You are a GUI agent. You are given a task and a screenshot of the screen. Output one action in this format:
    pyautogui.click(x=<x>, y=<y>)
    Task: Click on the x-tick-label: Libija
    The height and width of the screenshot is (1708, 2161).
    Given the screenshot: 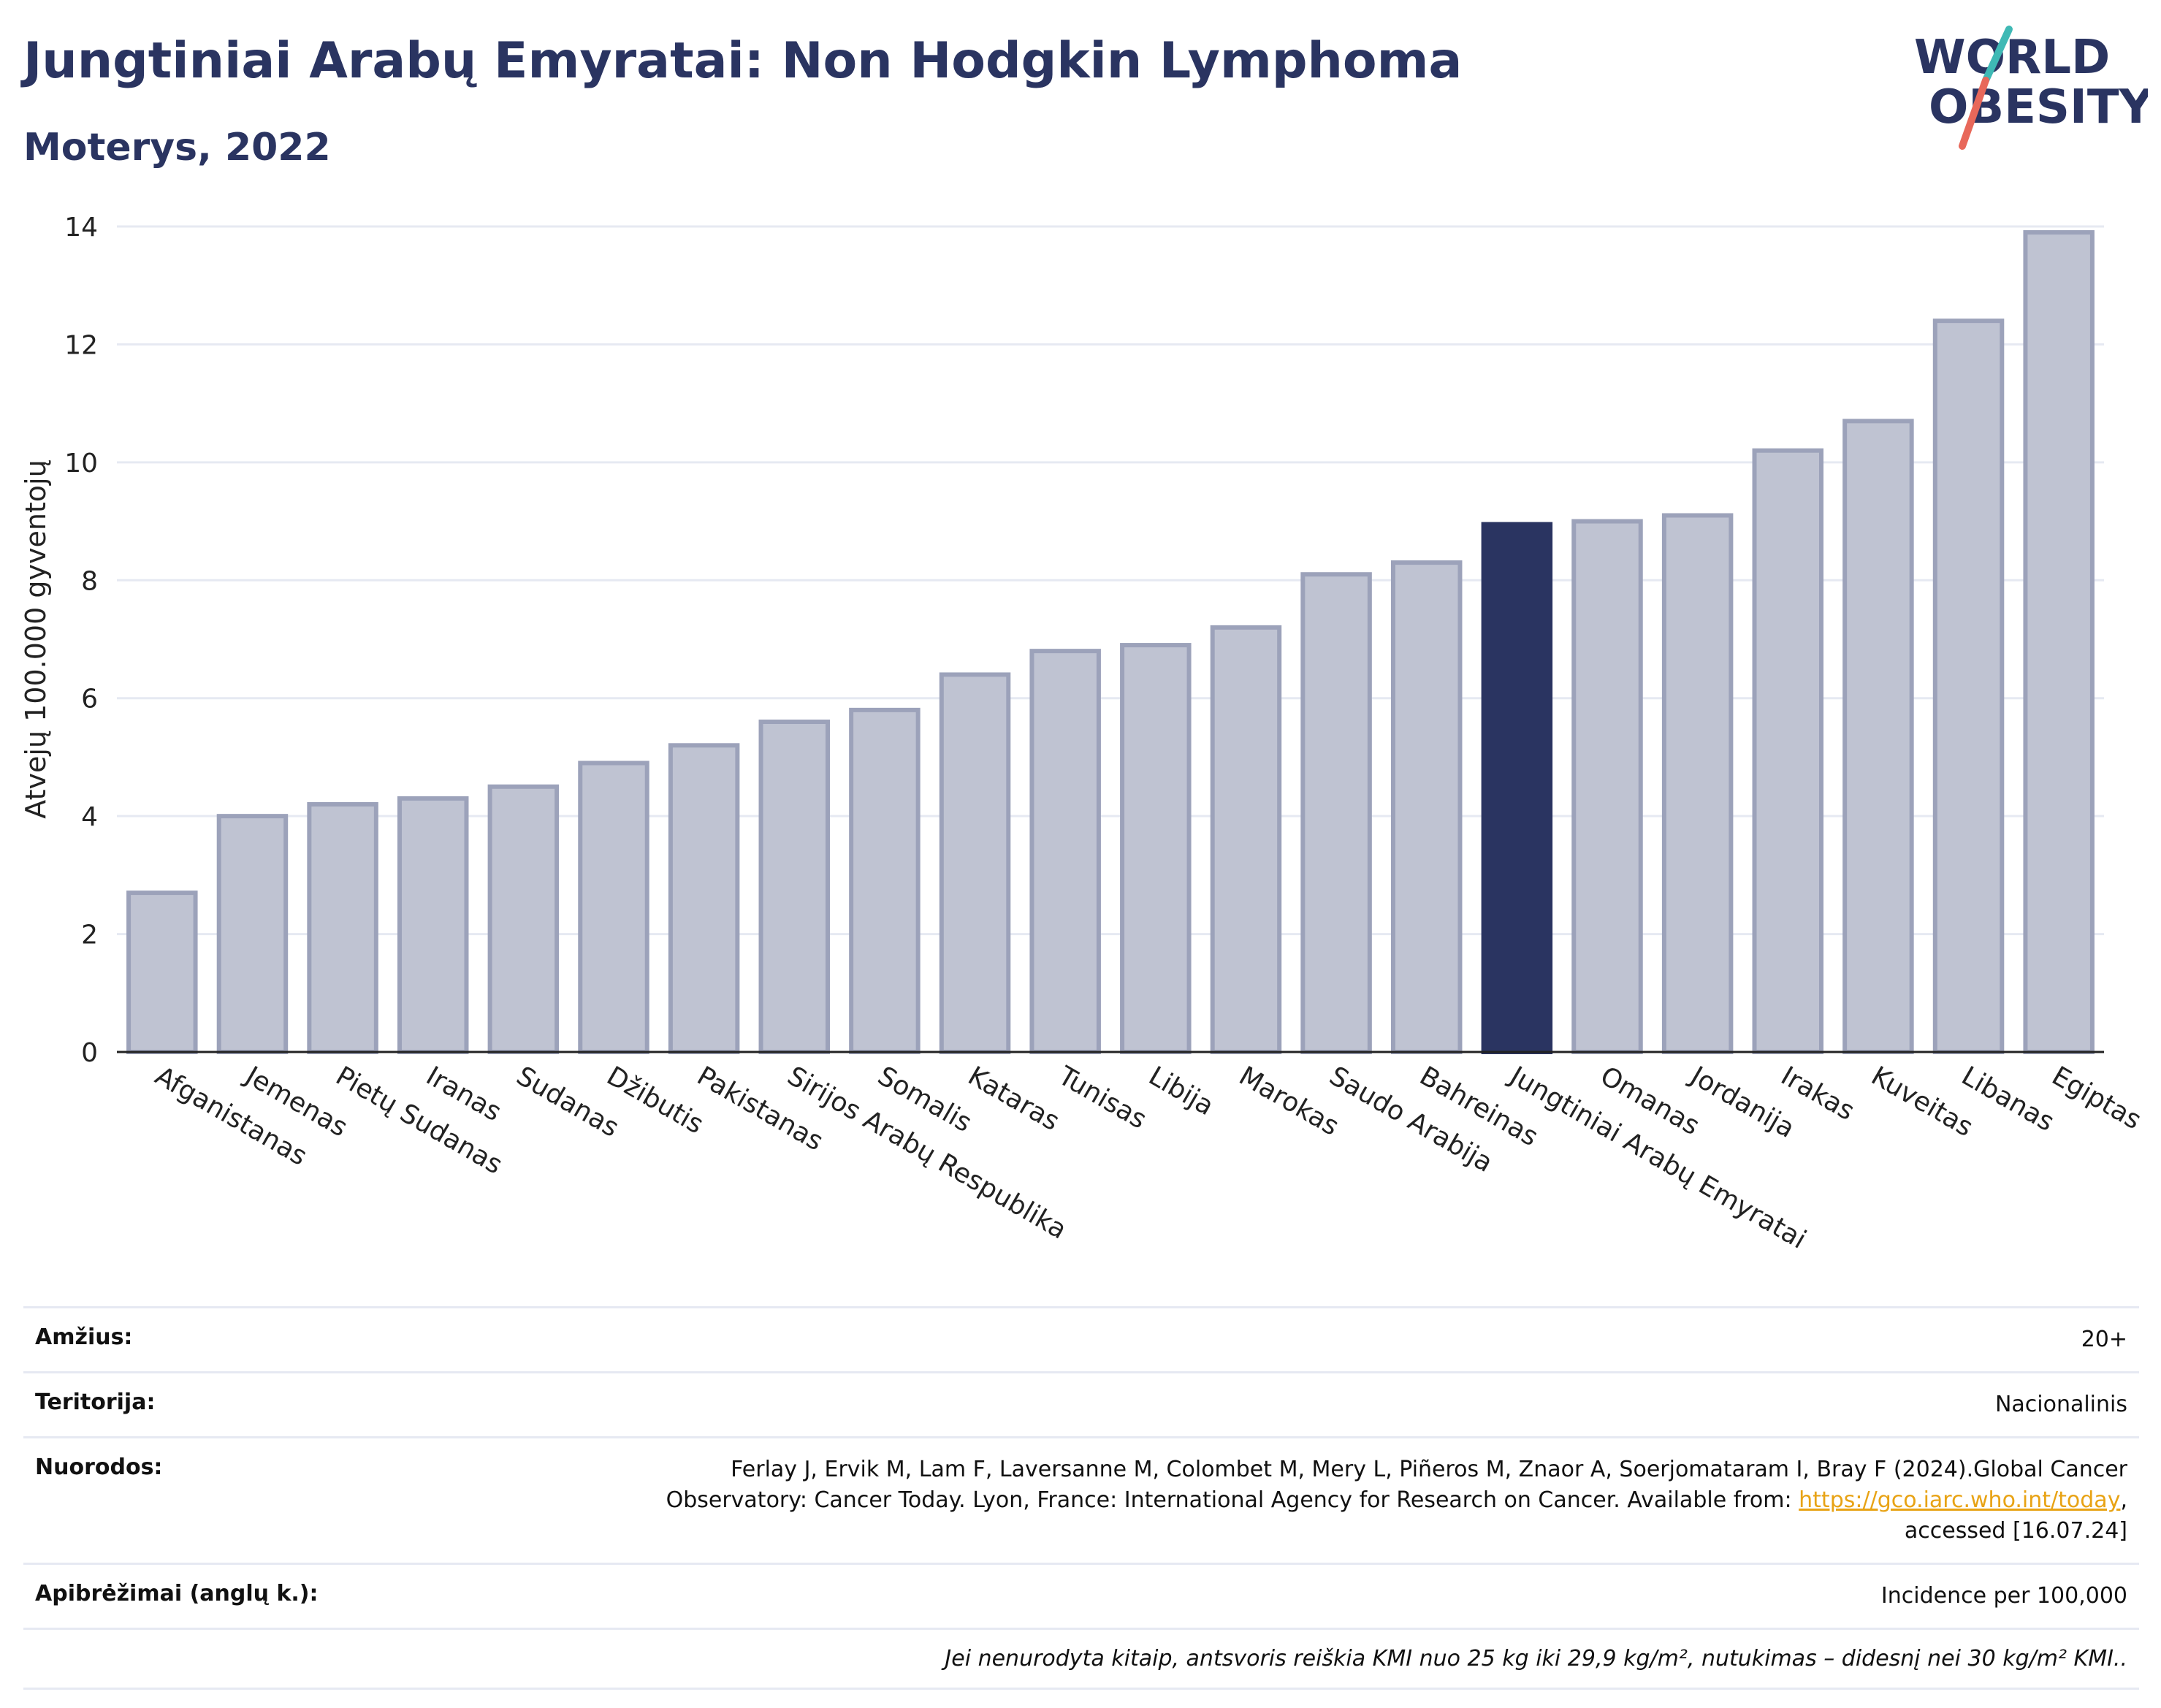 What is the action you would take?
    pyautogui.click(x=1181, y=1091)
    